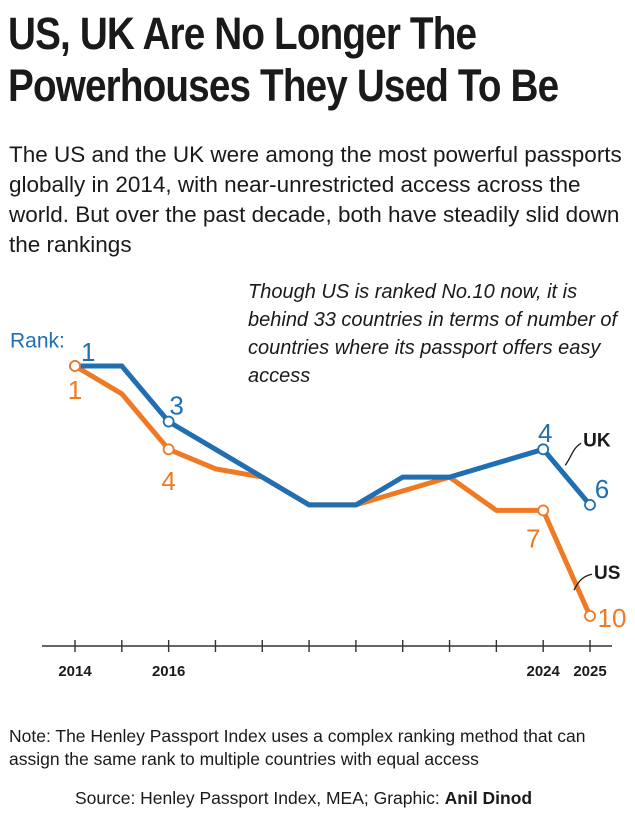  Describe the element at coordinates (533, 538) in the screenshot. I see `us-value-label-2024: 7` at that location.